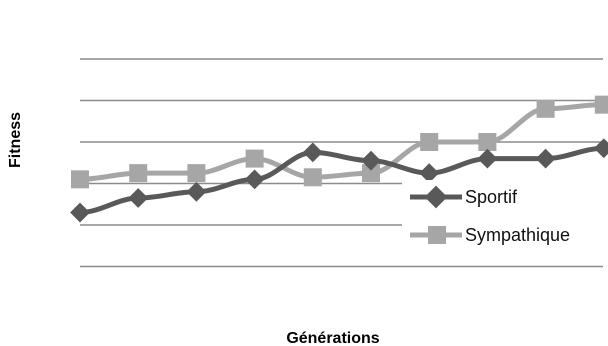 This screenshot has height=346, width=608. I want to click on y-axis-label: Fitness, so click(15, 140).